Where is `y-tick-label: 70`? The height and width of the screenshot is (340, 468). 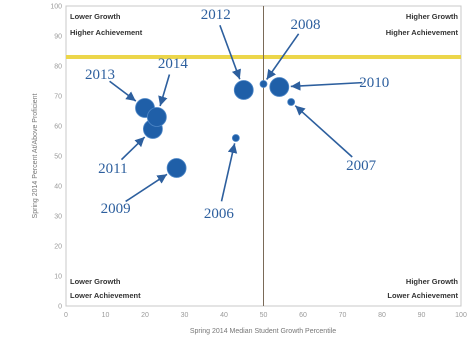
y-tick-label: 70 is located at coordinates (58, 97).